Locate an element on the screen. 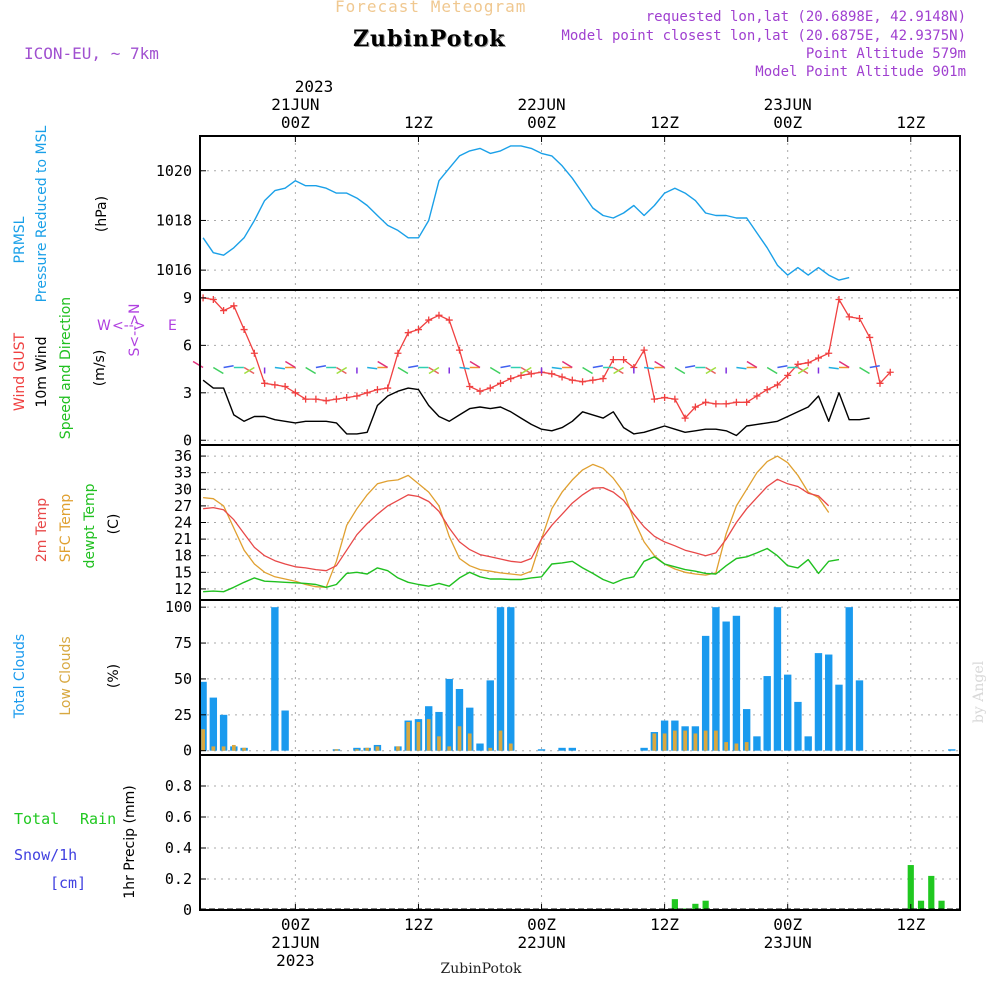  wind-label-gust: Wind GUST is located at coordinates (20, 371).